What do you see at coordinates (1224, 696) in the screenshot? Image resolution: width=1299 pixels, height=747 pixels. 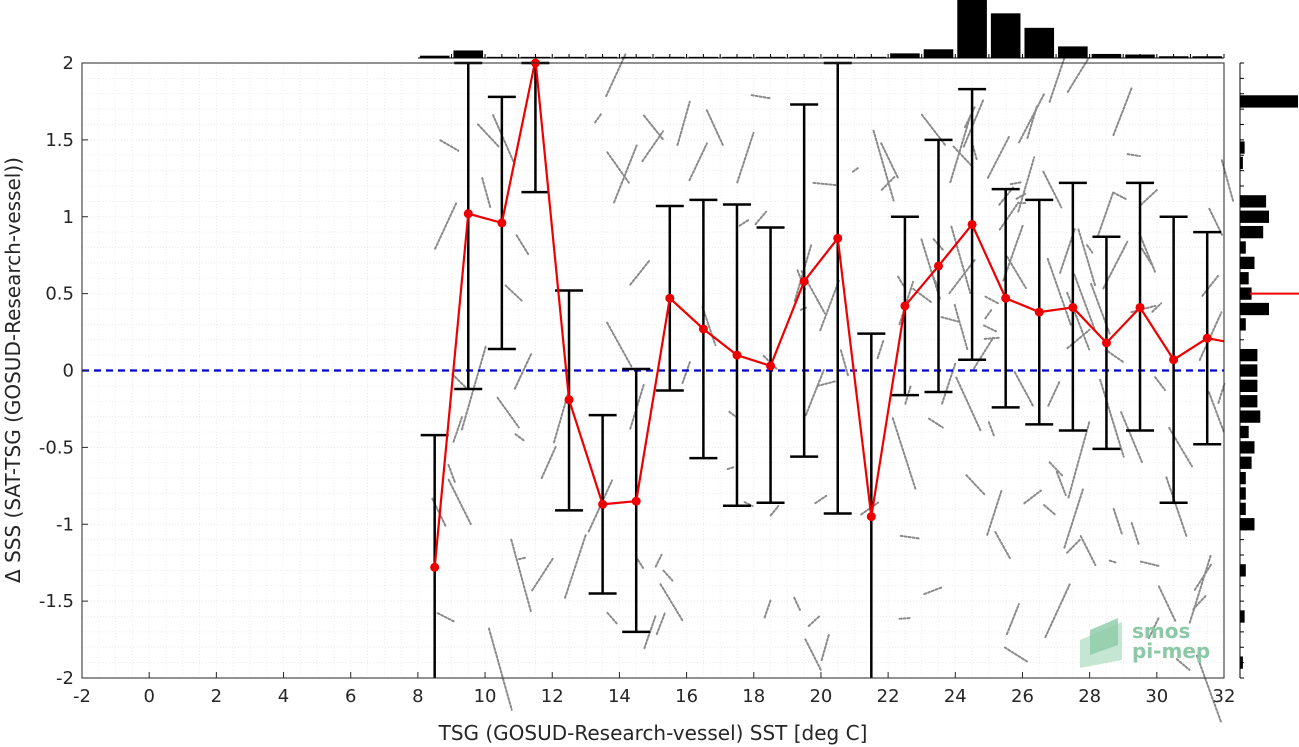 I see `x-tick-label: 32` at bounding box center [1224, 696].